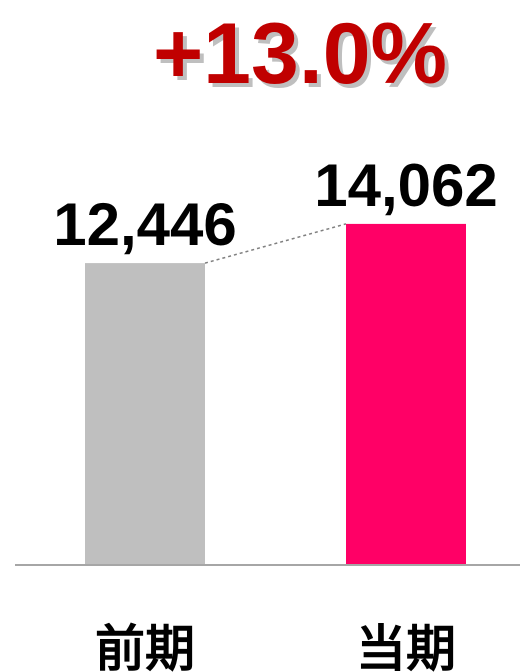 The width and height of the screenshot is (526, 672). I want to click on change-label-shadow: +13.0%, so click(304, 58).